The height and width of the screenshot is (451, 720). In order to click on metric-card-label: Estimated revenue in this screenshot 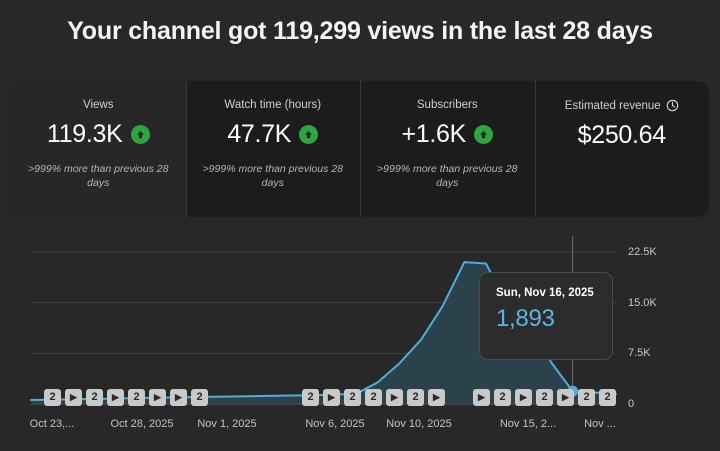, I will do `click(622, 105)`.